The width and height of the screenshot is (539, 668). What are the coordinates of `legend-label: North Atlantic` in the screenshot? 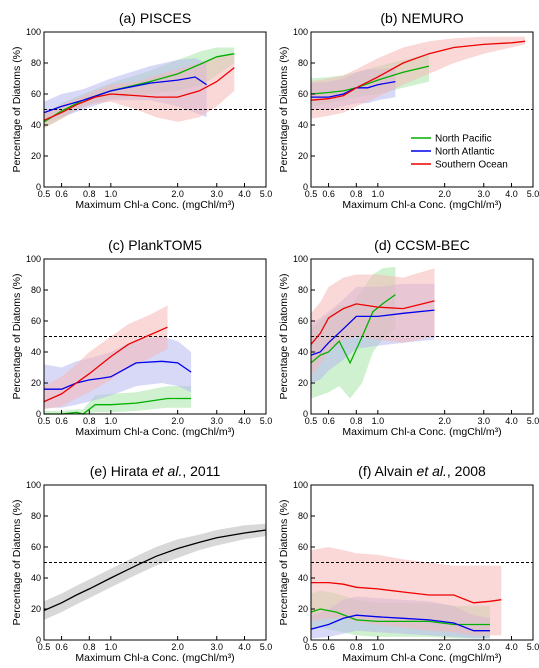 It's located at (464, 152).